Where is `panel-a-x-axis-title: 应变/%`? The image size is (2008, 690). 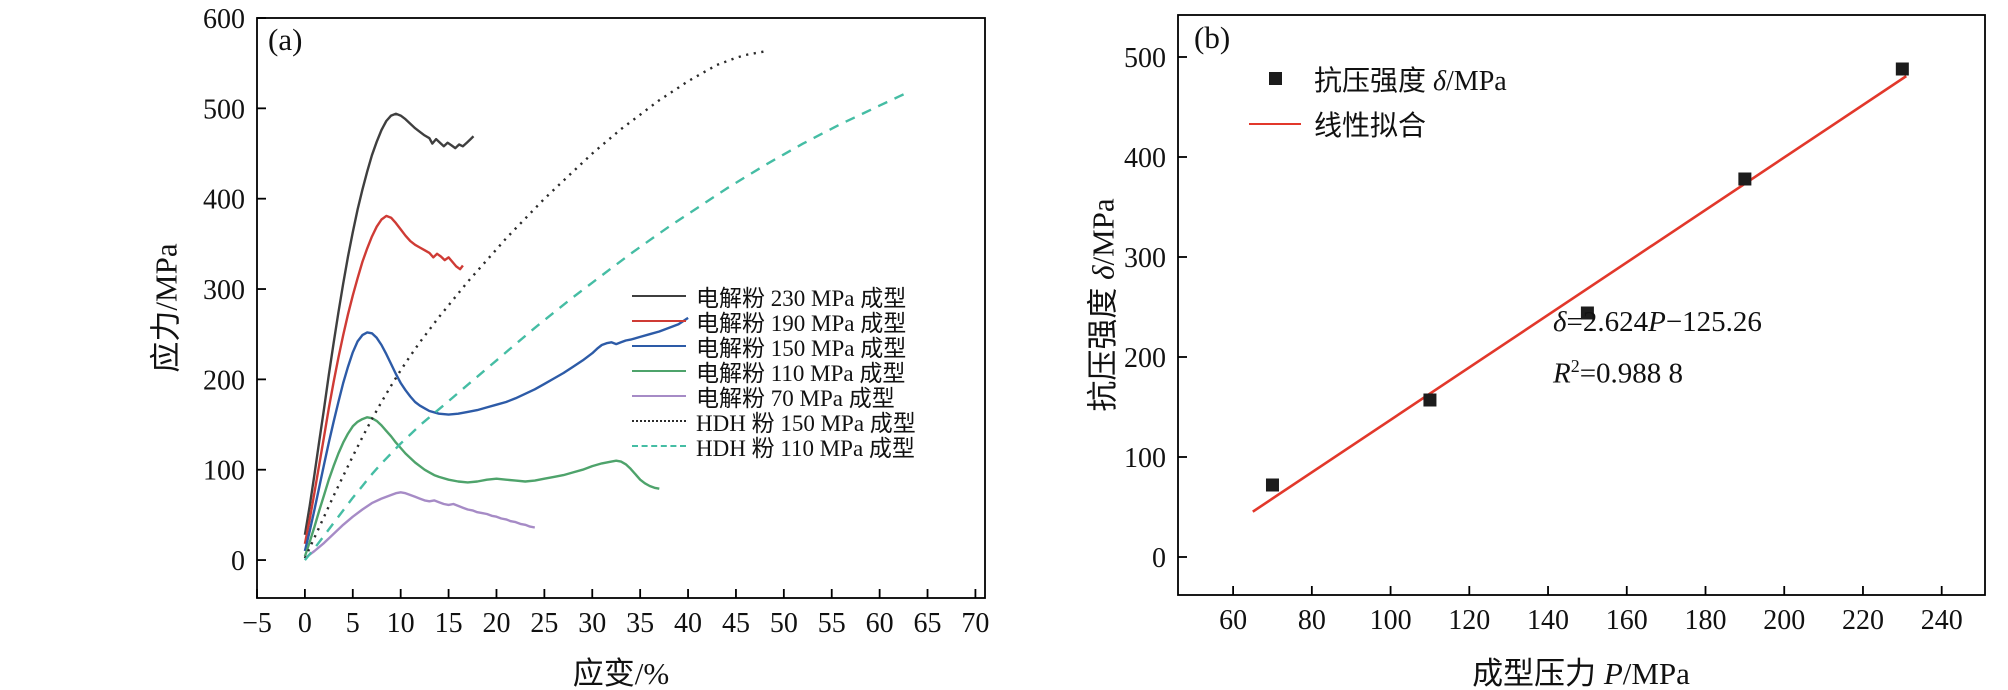
panel-a-x-axis-title: 应变/% is located at coordinates (621, 673).